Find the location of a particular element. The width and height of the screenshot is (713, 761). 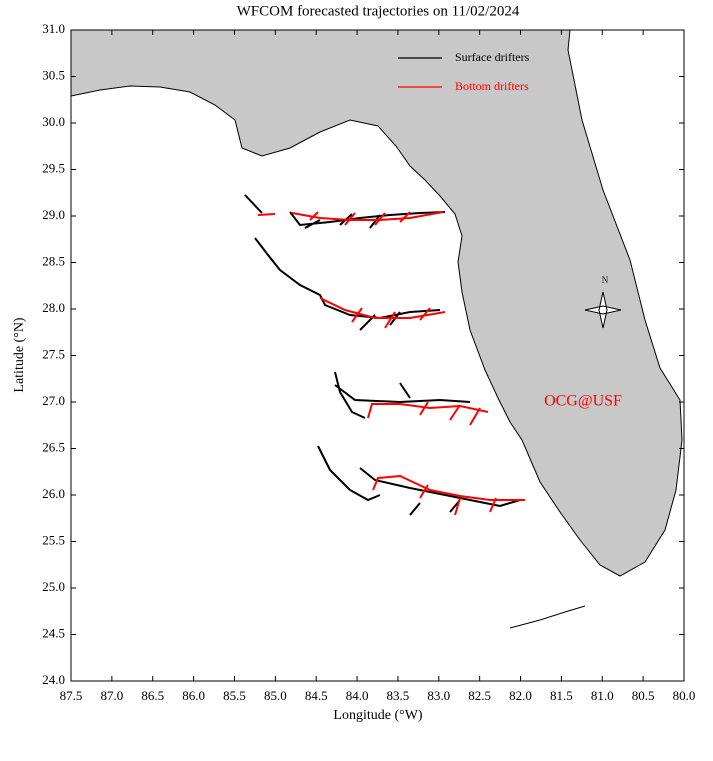

y-tick-label: 26.5 is located at coordinates (53, 446).